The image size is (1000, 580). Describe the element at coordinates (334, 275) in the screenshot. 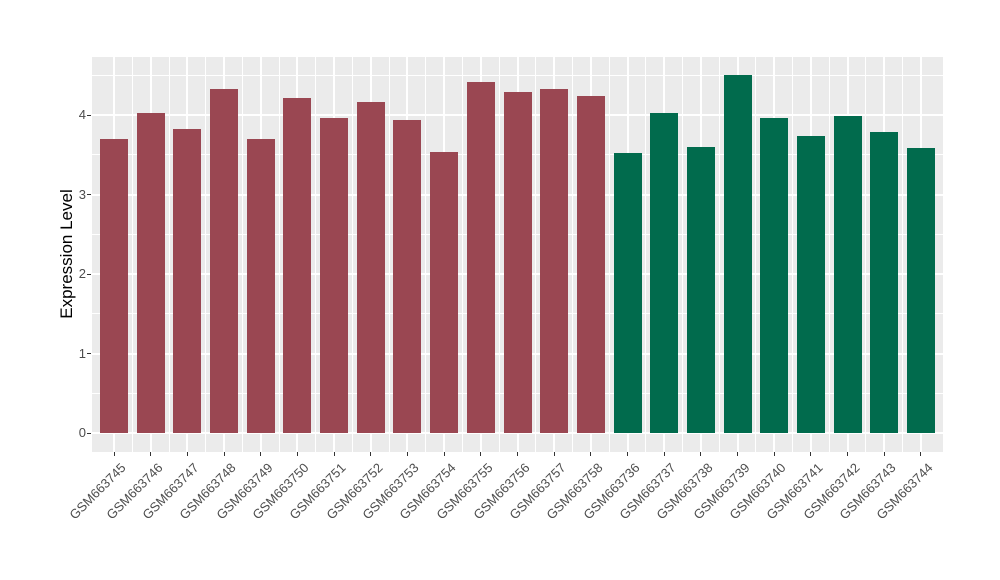

I see `bar-GSM663751` at that location.